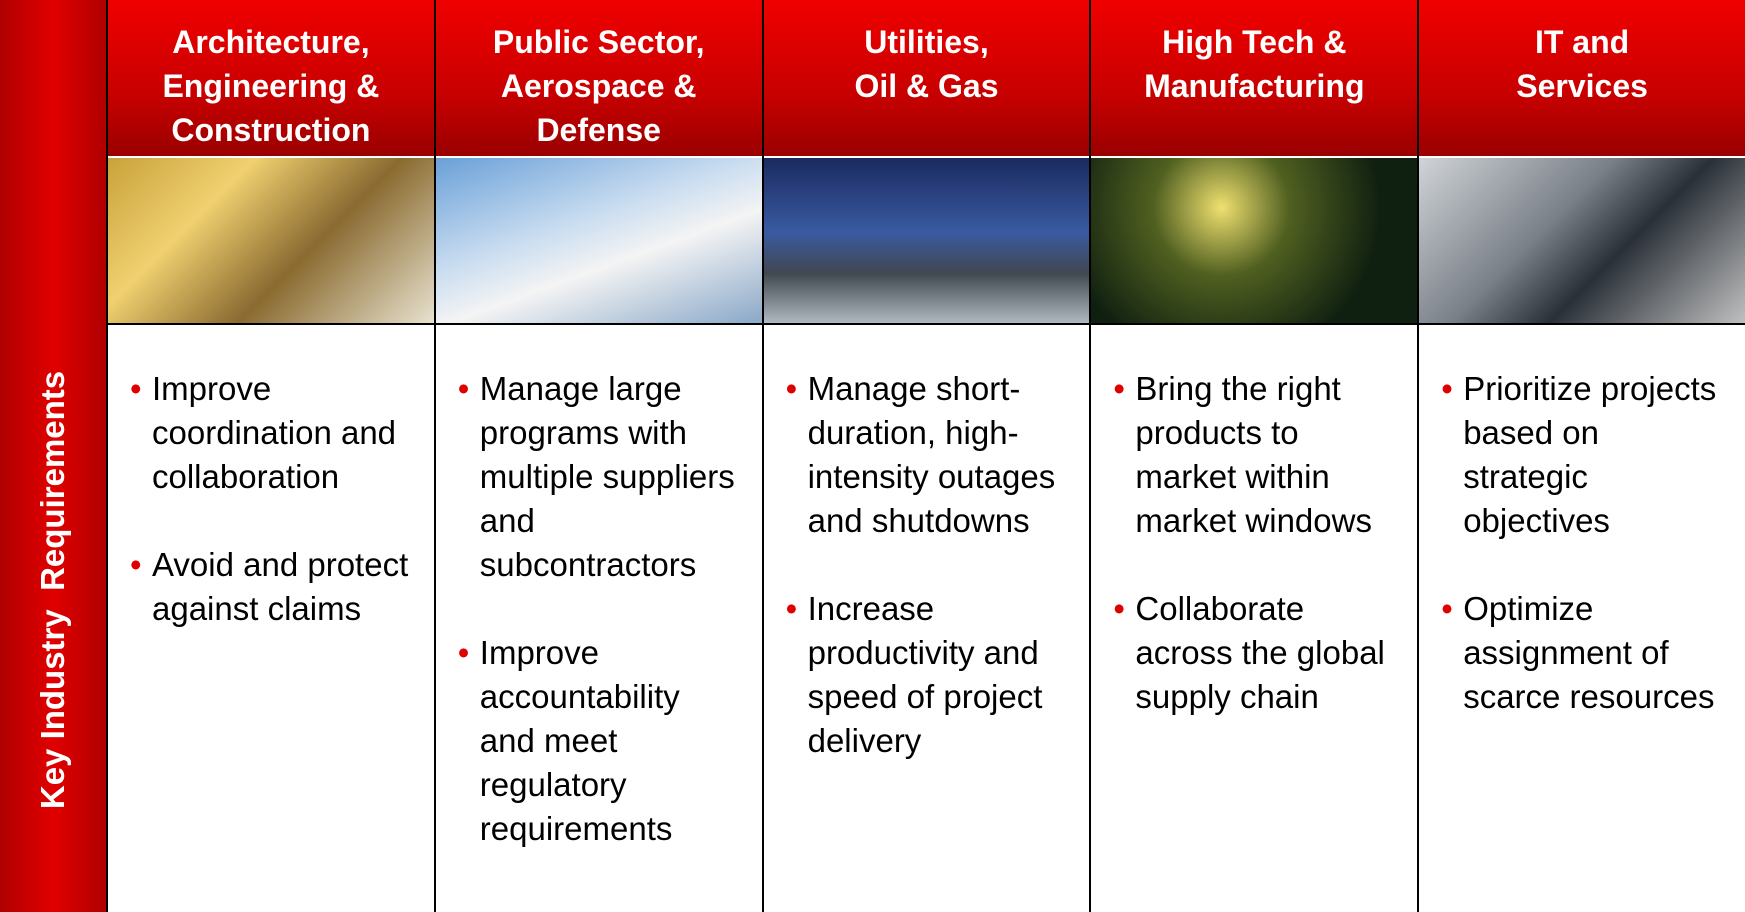  I want to click on column-header: Utilities, Oil & Gas, so click(926, 79).